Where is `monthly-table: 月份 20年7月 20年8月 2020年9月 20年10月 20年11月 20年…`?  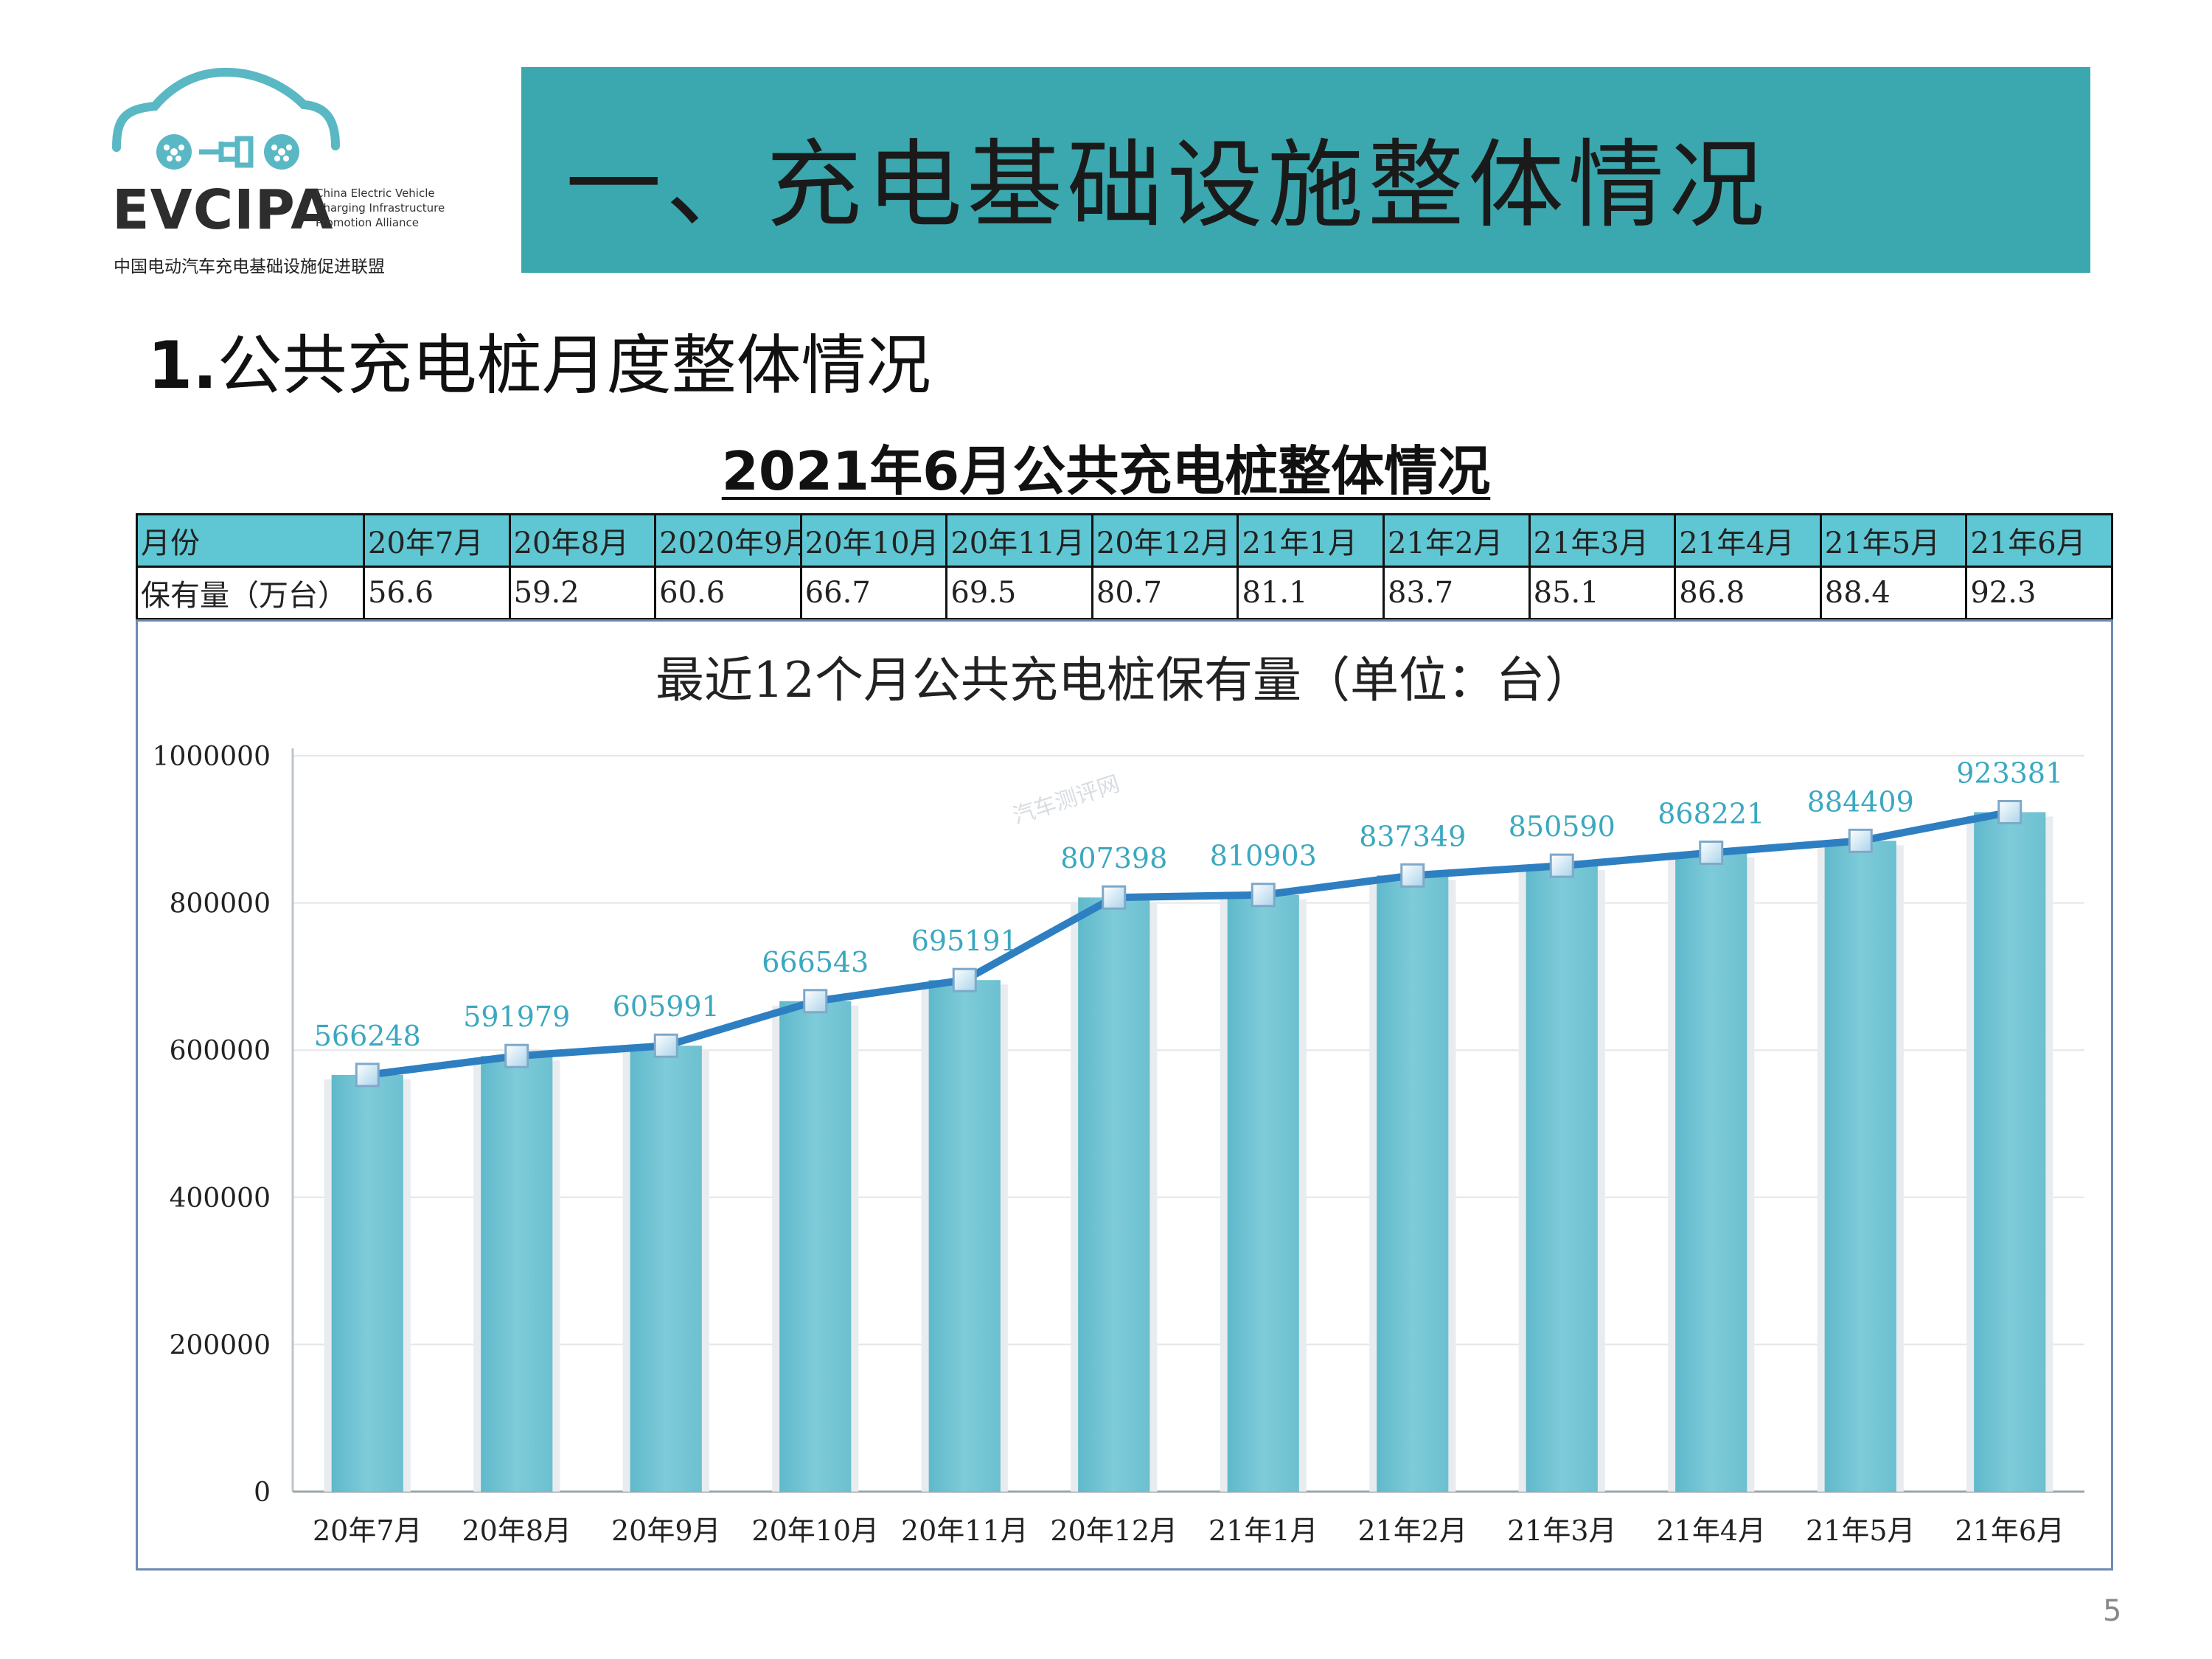
monthly-table: 月份 20年7月 20年8月 2020年9月 20年10月 20年11月 20年… is located at coordinates (1124, 566).